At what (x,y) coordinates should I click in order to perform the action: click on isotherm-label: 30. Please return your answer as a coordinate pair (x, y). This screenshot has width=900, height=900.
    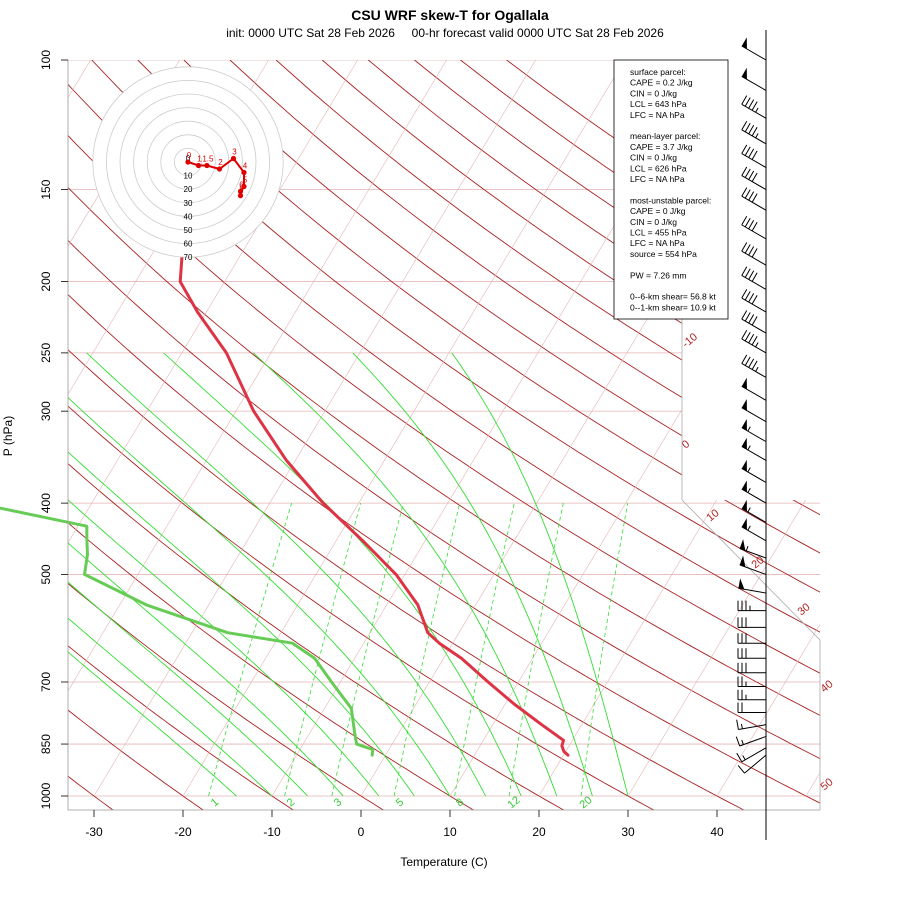
    Looking at the image, I should click on (804, 609).